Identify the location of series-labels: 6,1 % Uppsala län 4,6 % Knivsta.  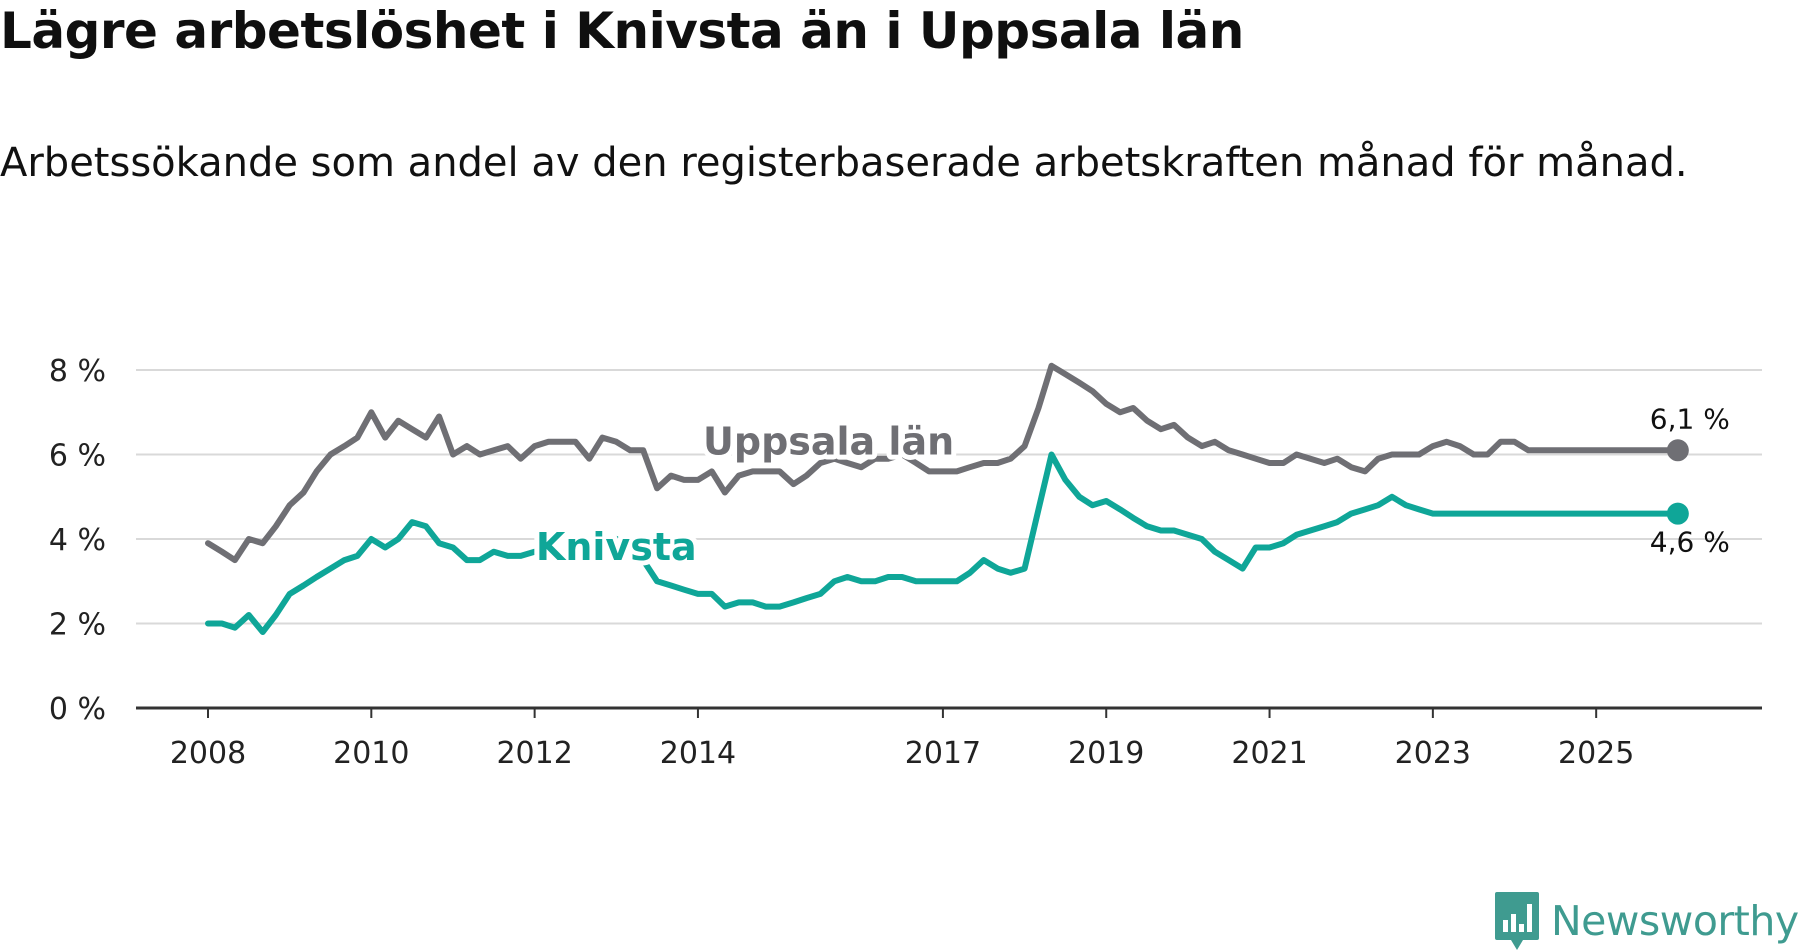
(1130, 488).